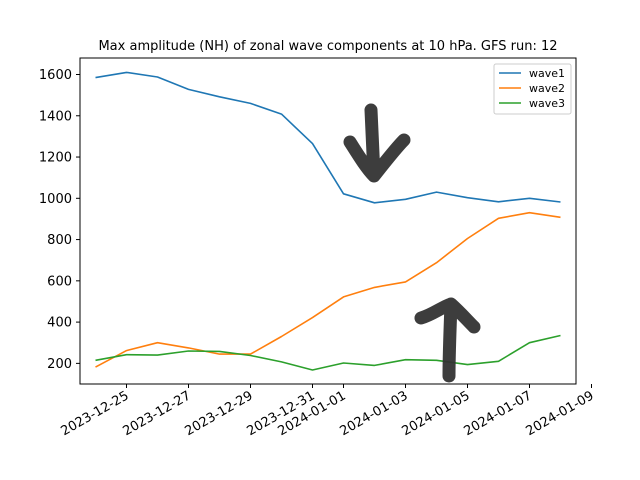 This screenshot has width=640, height=480. Describe the element at coordinates (560, 413) in the screenshot. I see `x-tick-label: 2024-01-09` at that location.